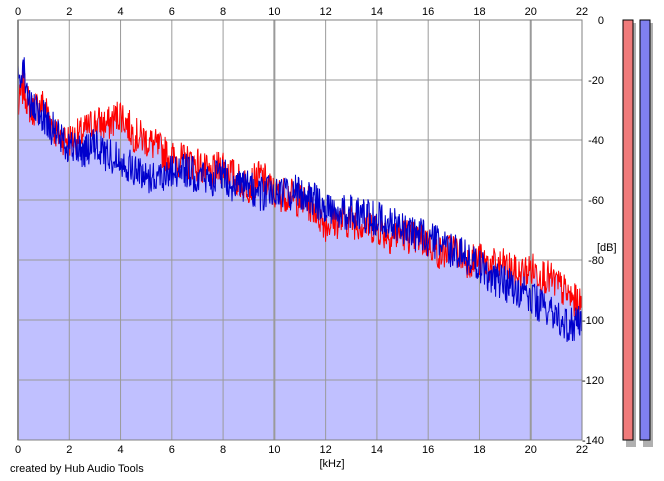 This screenshot has height=481, width=664. Describe the element at coordinates (531, 12) in the screenshot. I see `x-tick-label-top: 20` at that location.